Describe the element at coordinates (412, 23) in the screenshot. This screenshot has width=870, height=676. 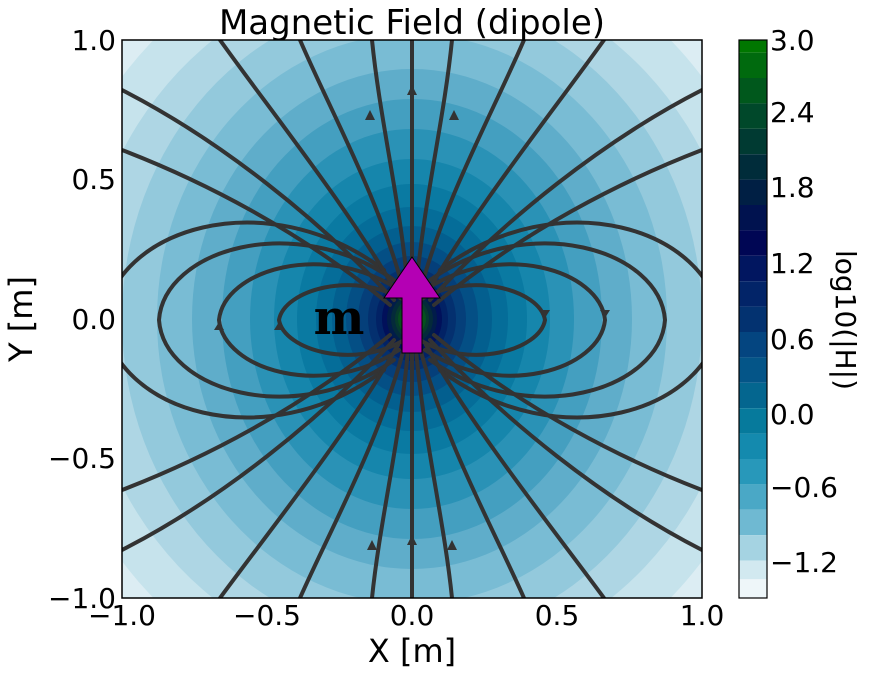
I see `chart-title: Magnetic Field (dipole)` at that location.